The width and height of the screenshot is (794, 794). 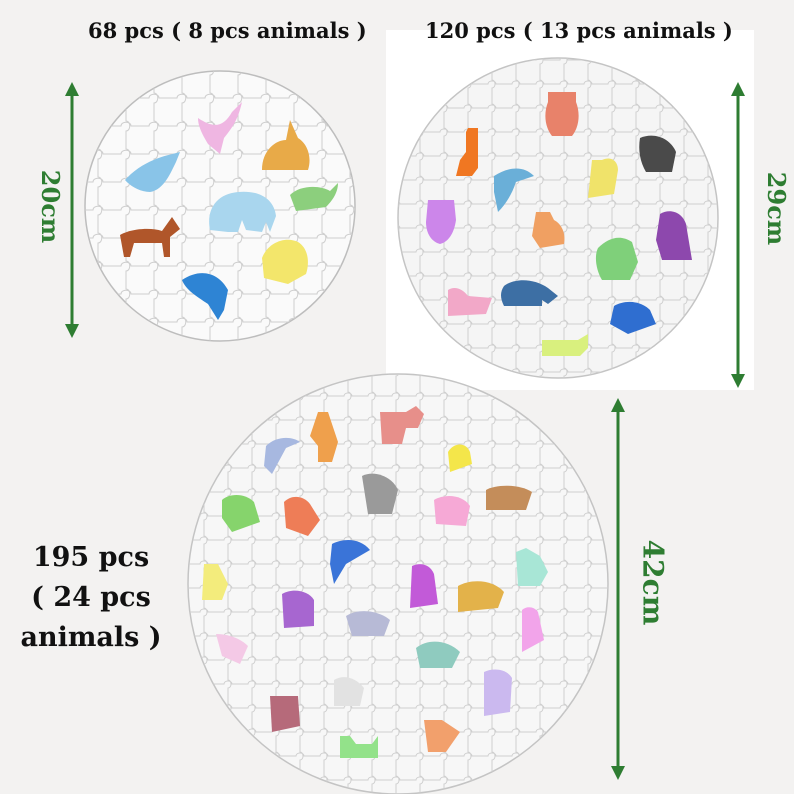 What do you see at coordinates (51, 206) in the screenshot?
I see `small-dimension-label: 20cm` at bounding box center [51, 206].